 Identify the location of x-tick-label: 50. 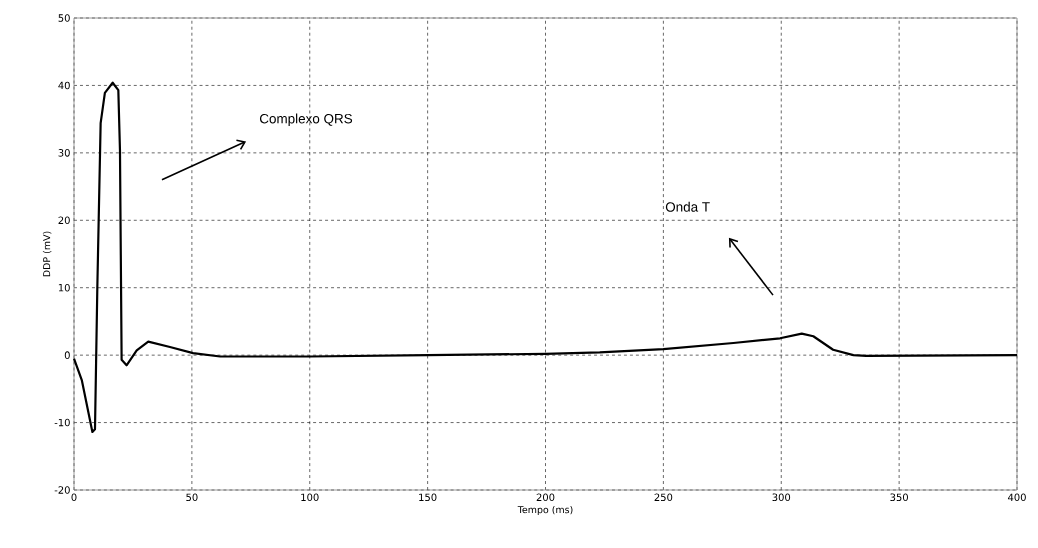
(192, 497).